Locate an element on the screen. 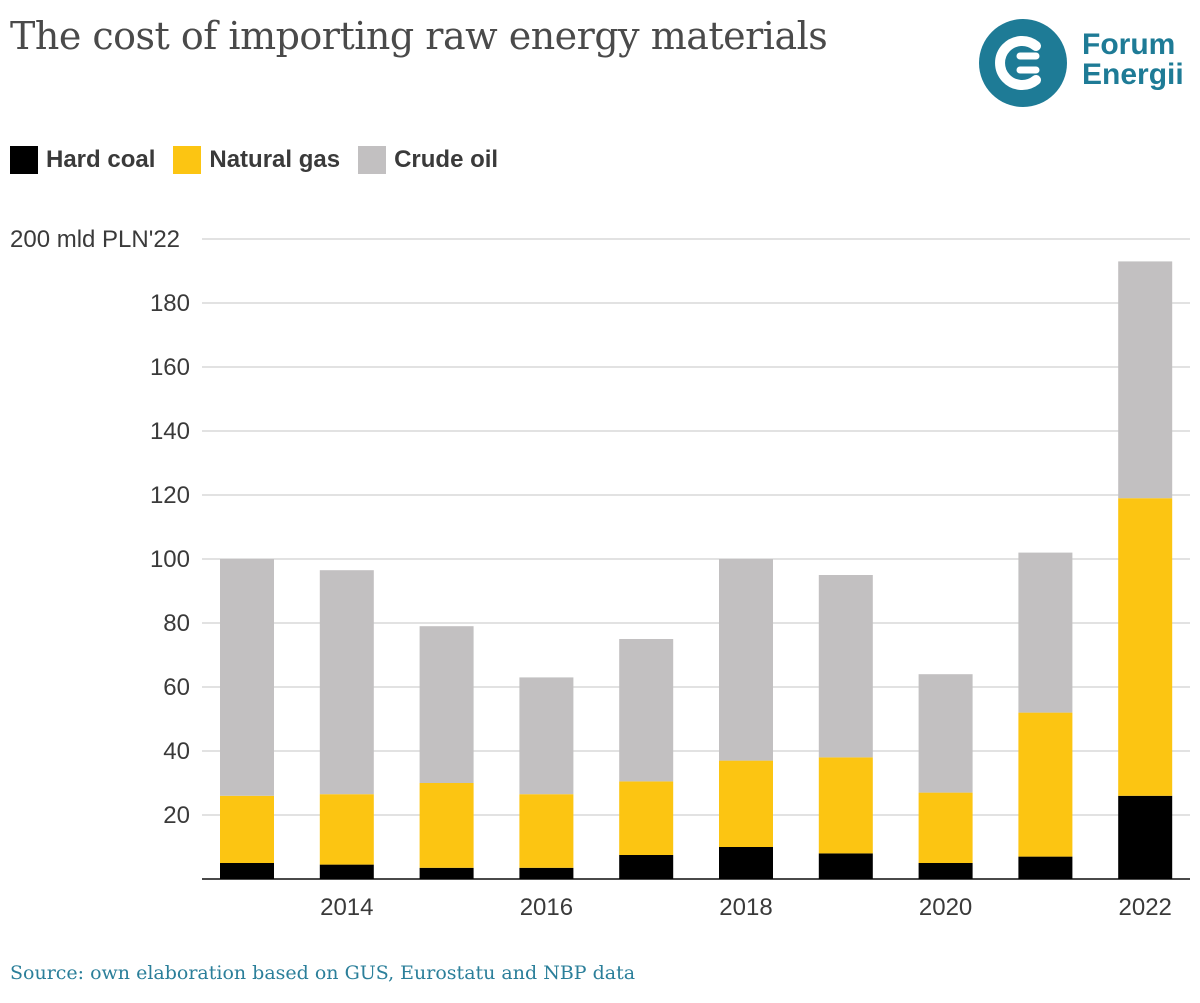 This screenshot has height=1003, width=1200. bar-natural-gas-2013 is located at coordinates (247, 829).